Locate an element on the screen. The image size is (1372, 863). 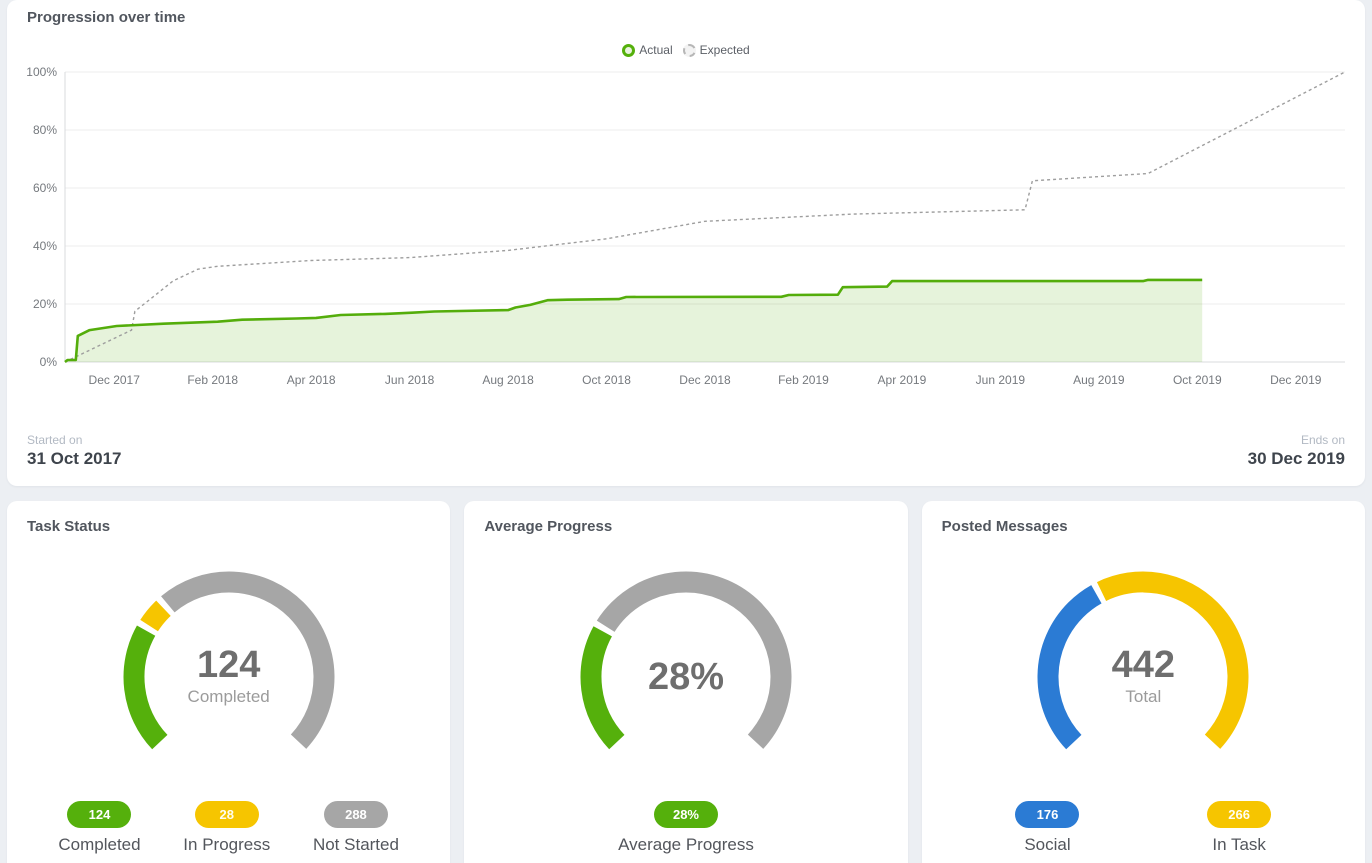
social-badge-label: Social is located at coordinates (1047, 844).